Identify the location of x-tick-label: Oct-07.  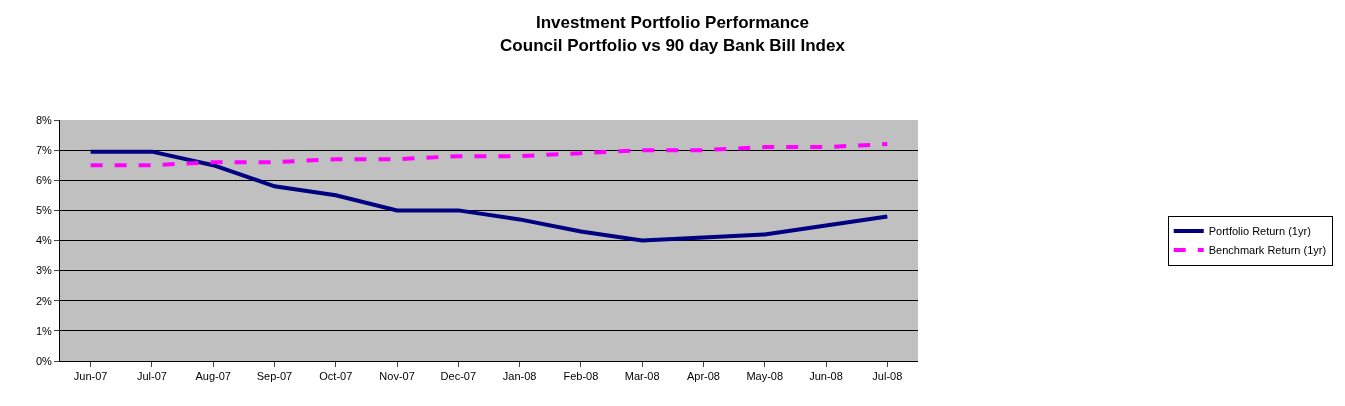
(336, 376).